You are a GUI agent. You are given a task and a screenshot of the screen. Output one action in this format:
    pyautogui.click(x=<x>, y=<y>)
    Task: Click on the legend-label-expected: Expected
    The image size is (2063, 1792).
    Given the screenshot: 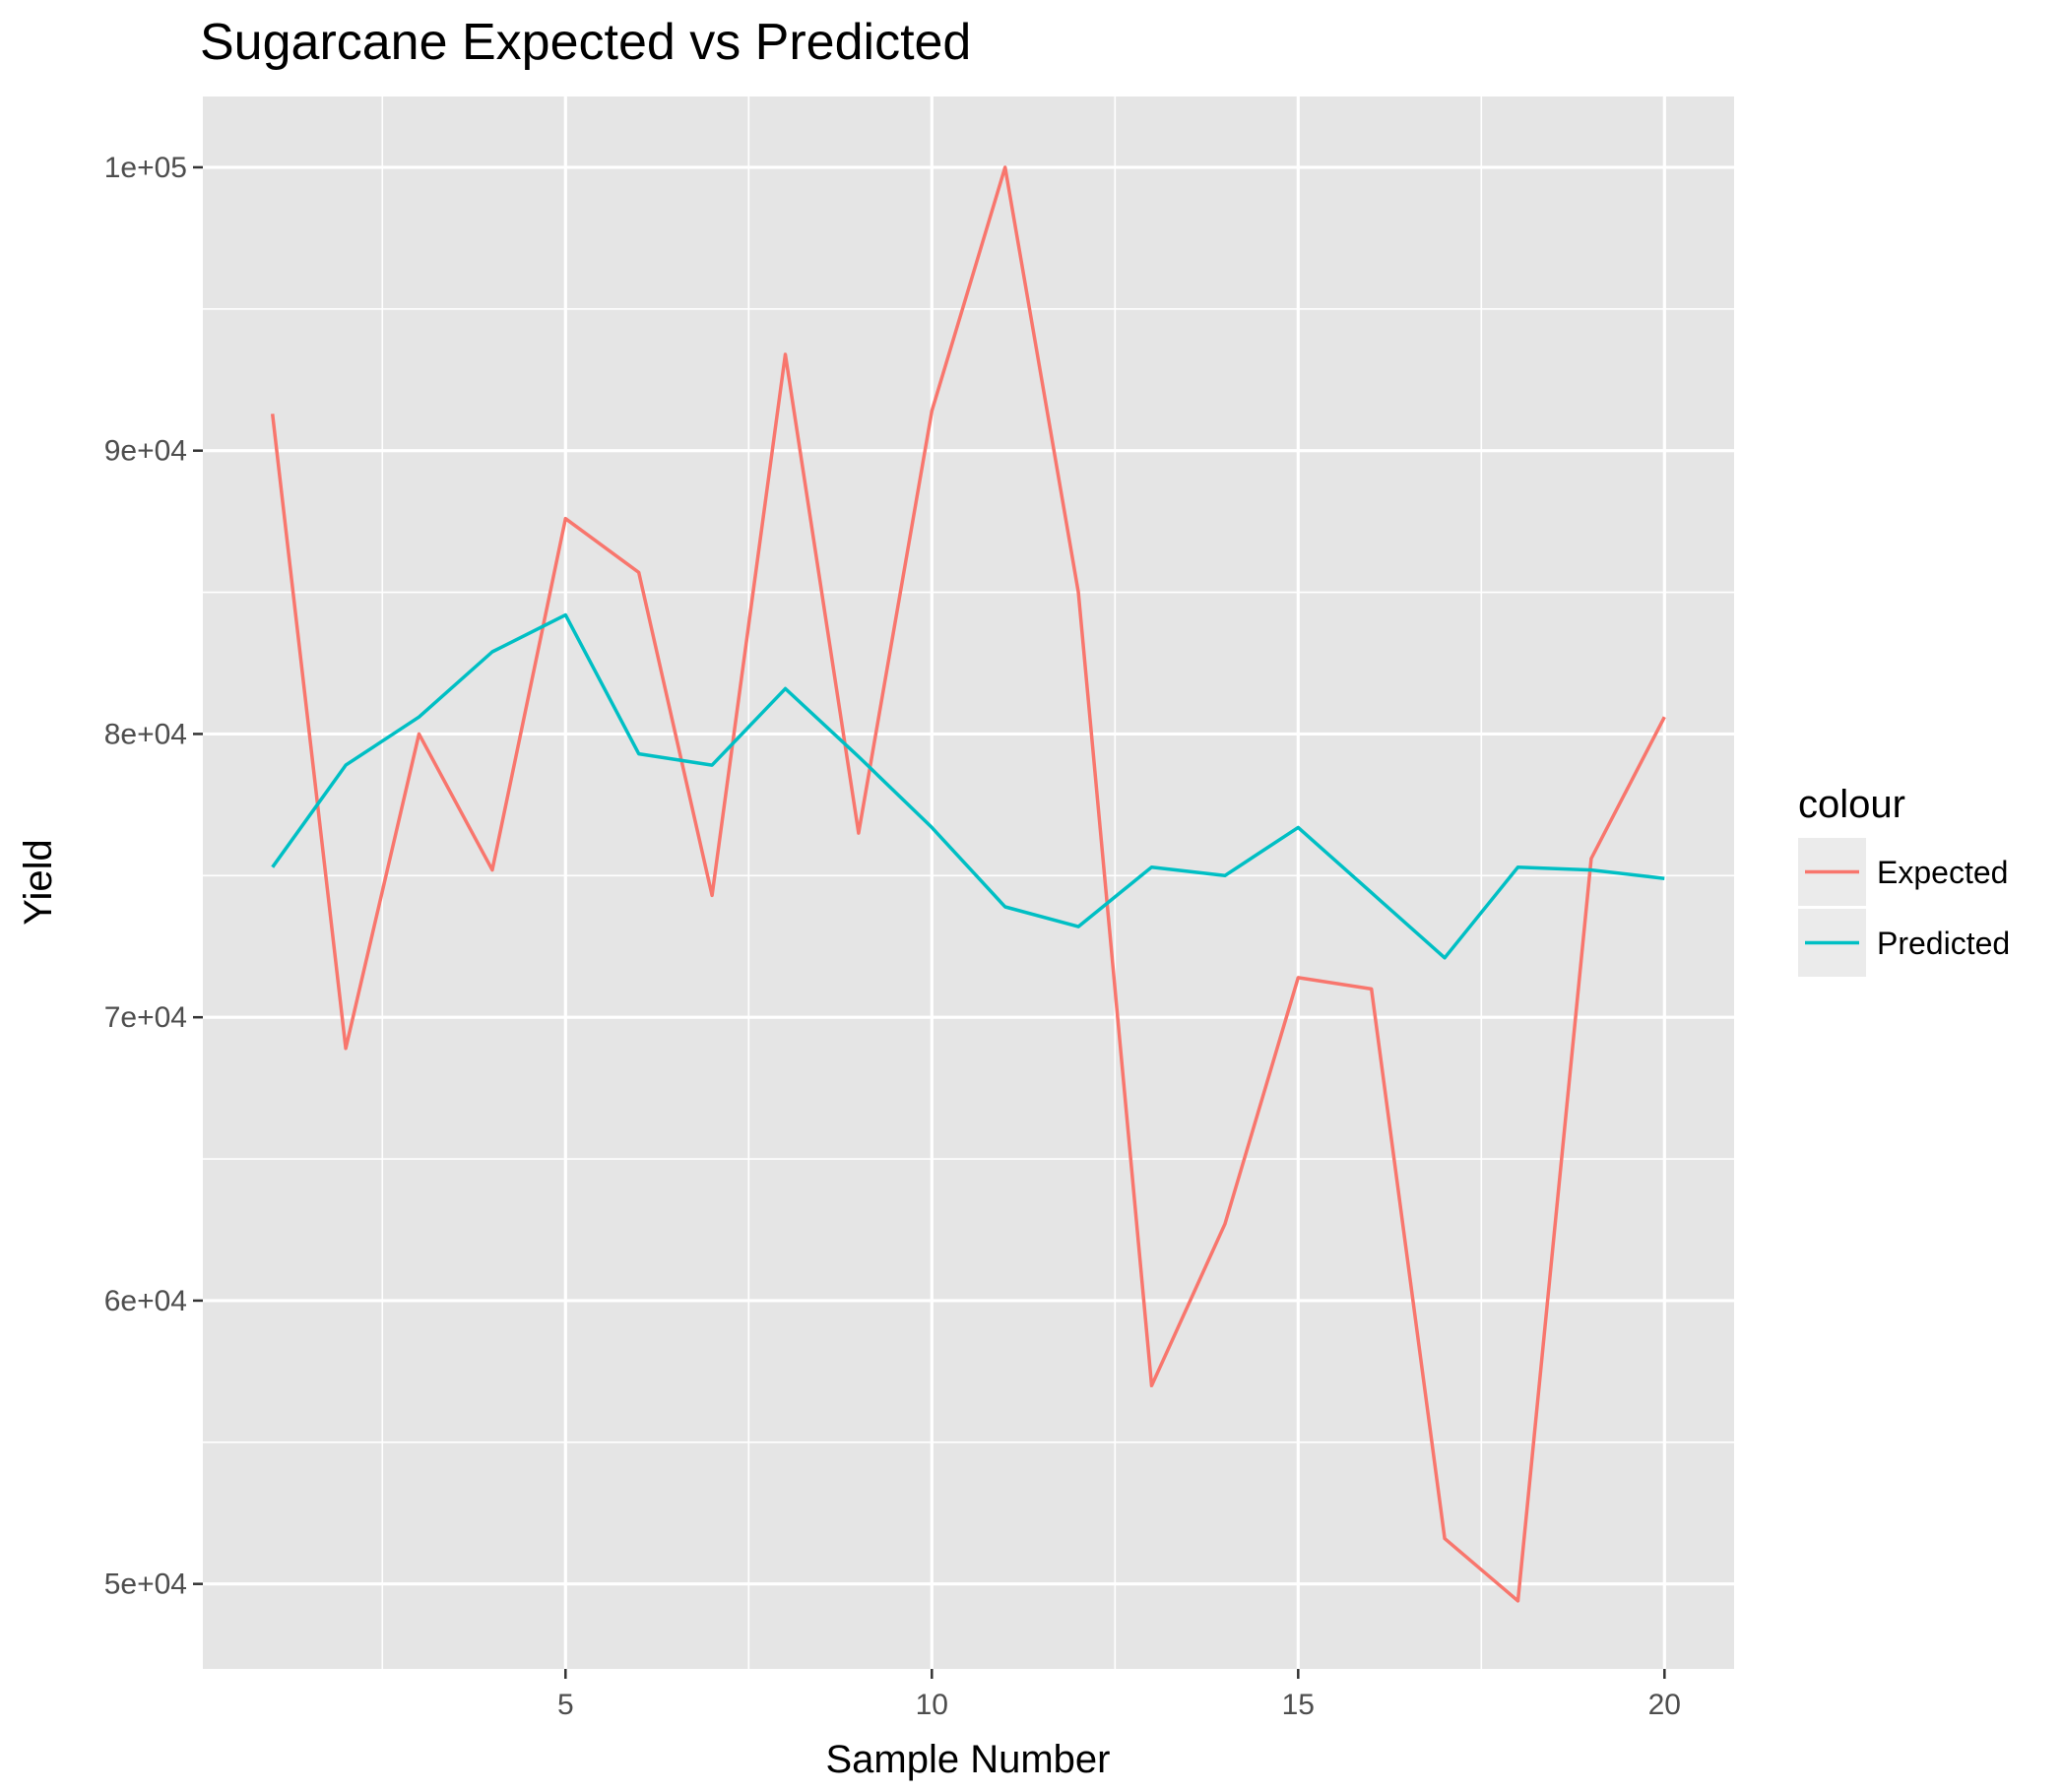 What is the action you would take?
    pyautogui.click(x=1943, y=872)
    